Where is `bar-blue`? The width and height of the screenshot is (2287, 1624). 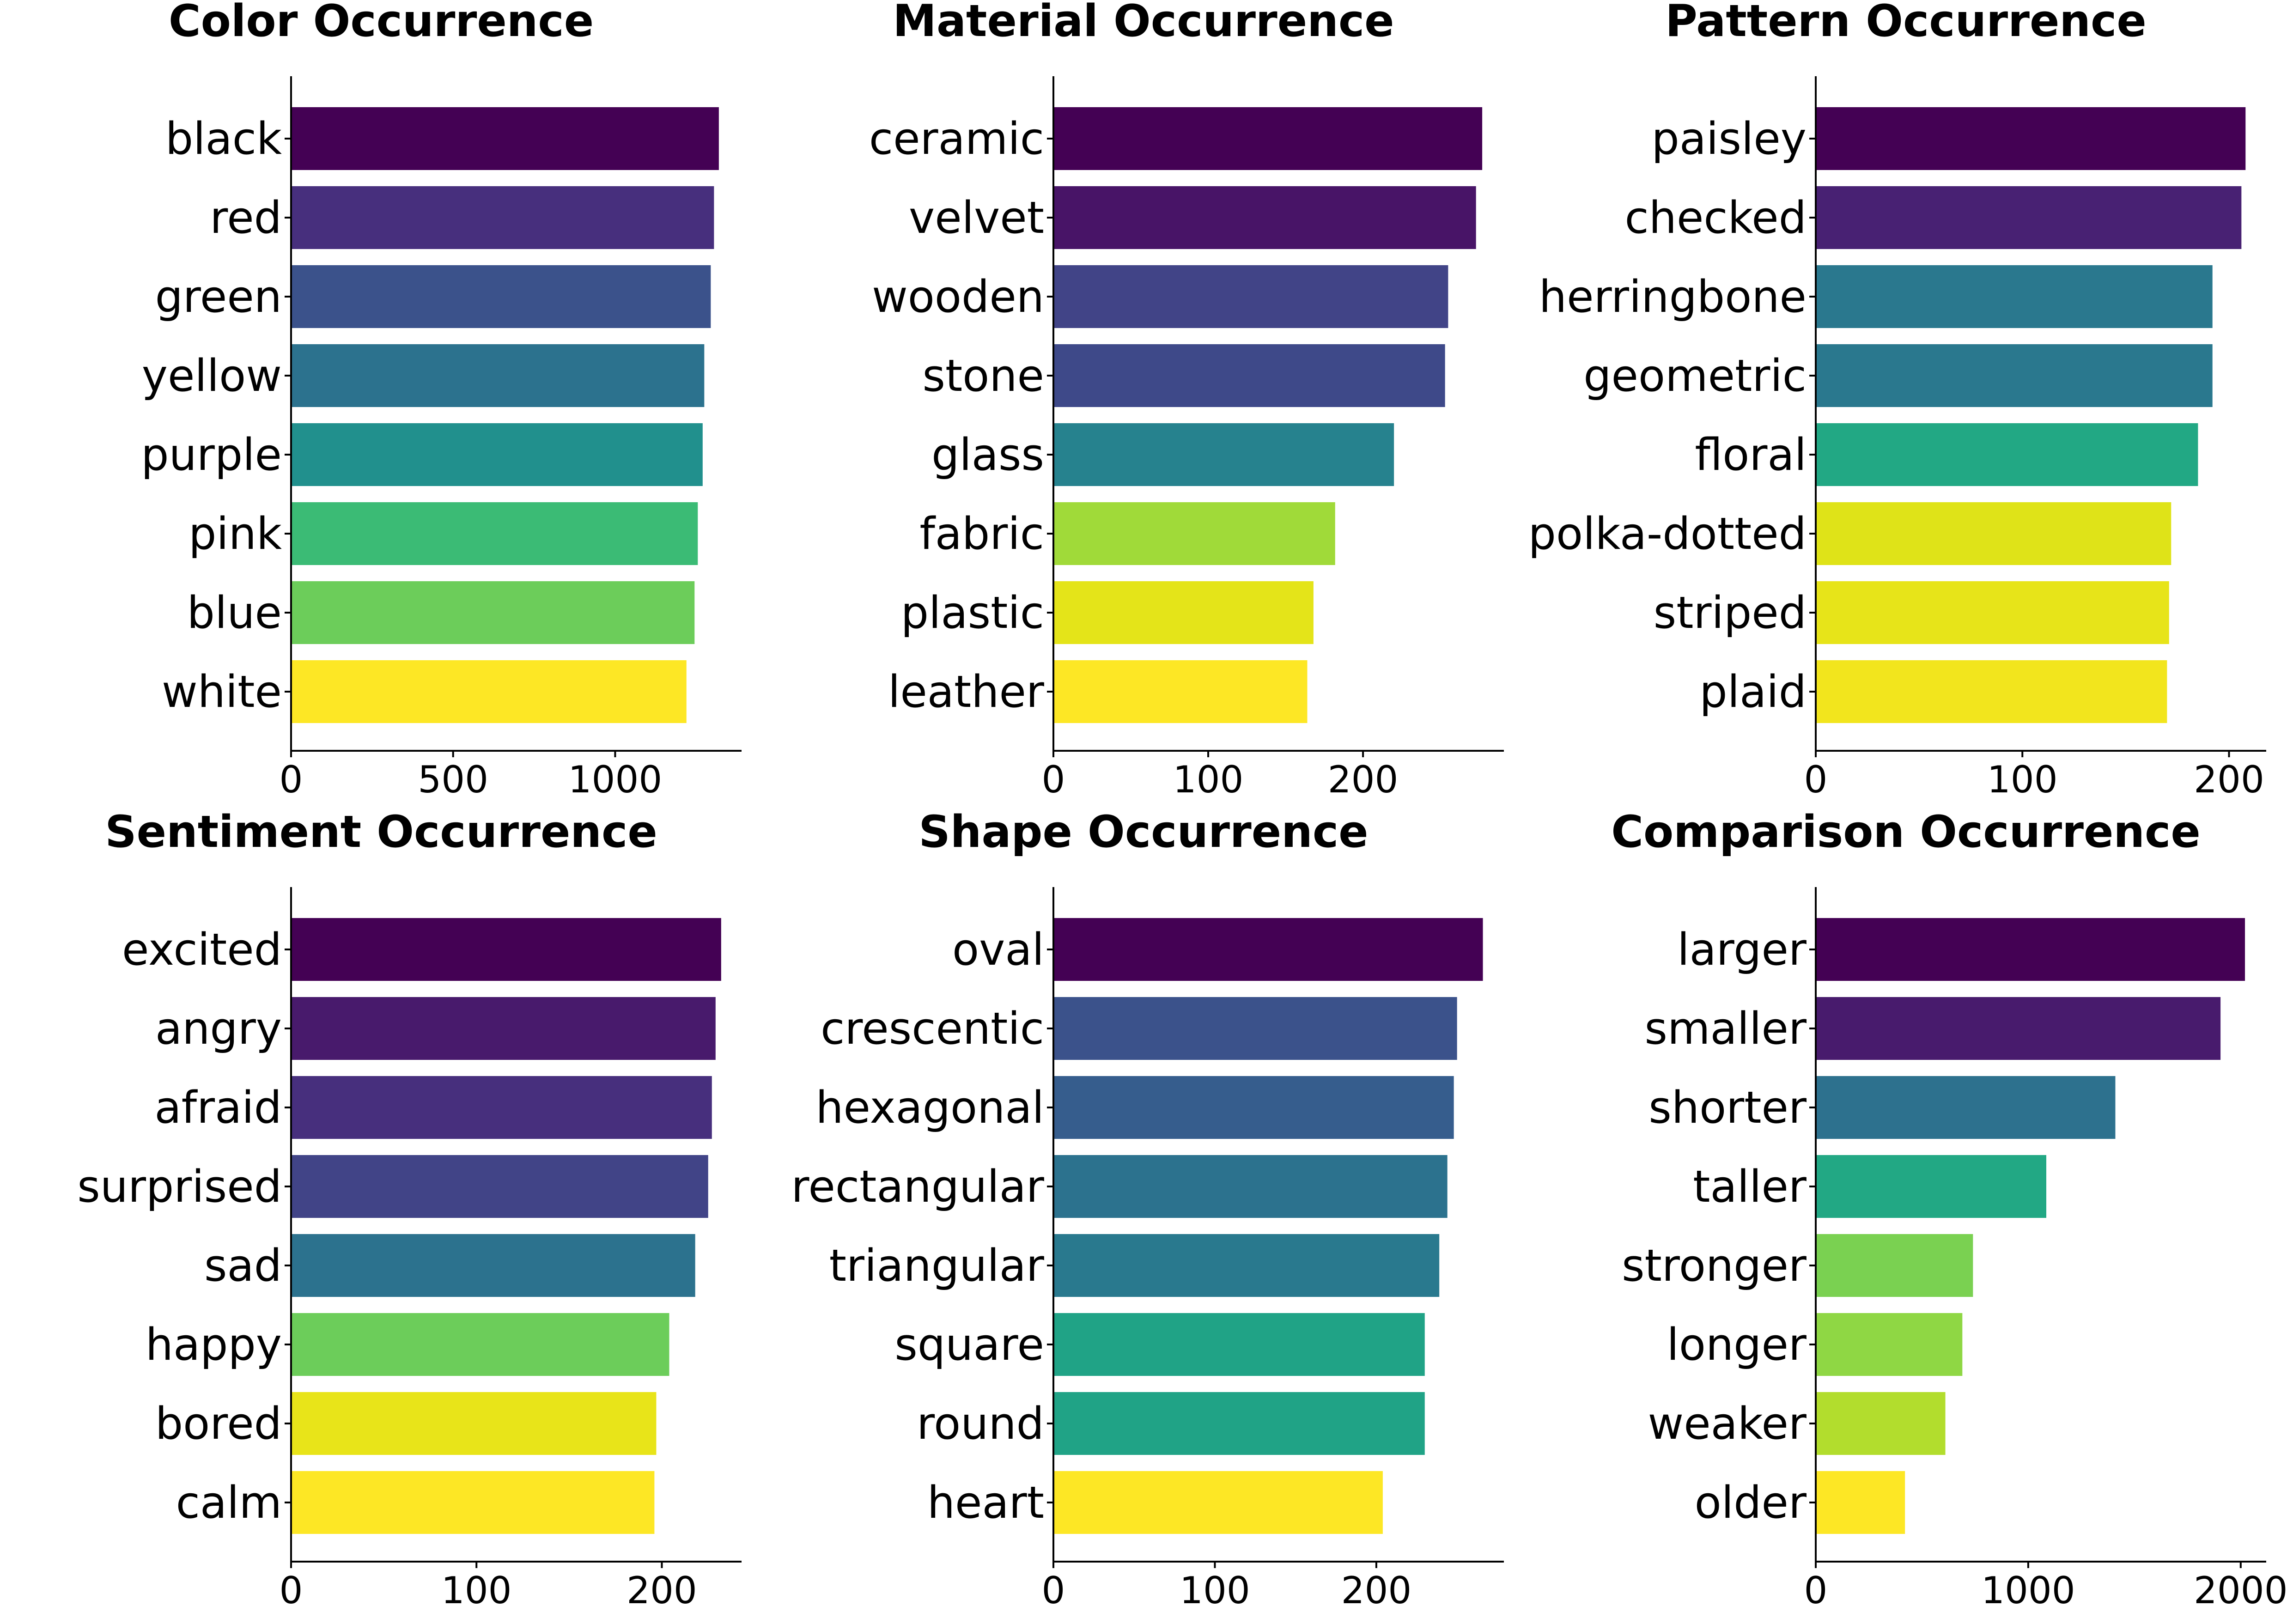
bar-blue is located at coordinates (493, 612).